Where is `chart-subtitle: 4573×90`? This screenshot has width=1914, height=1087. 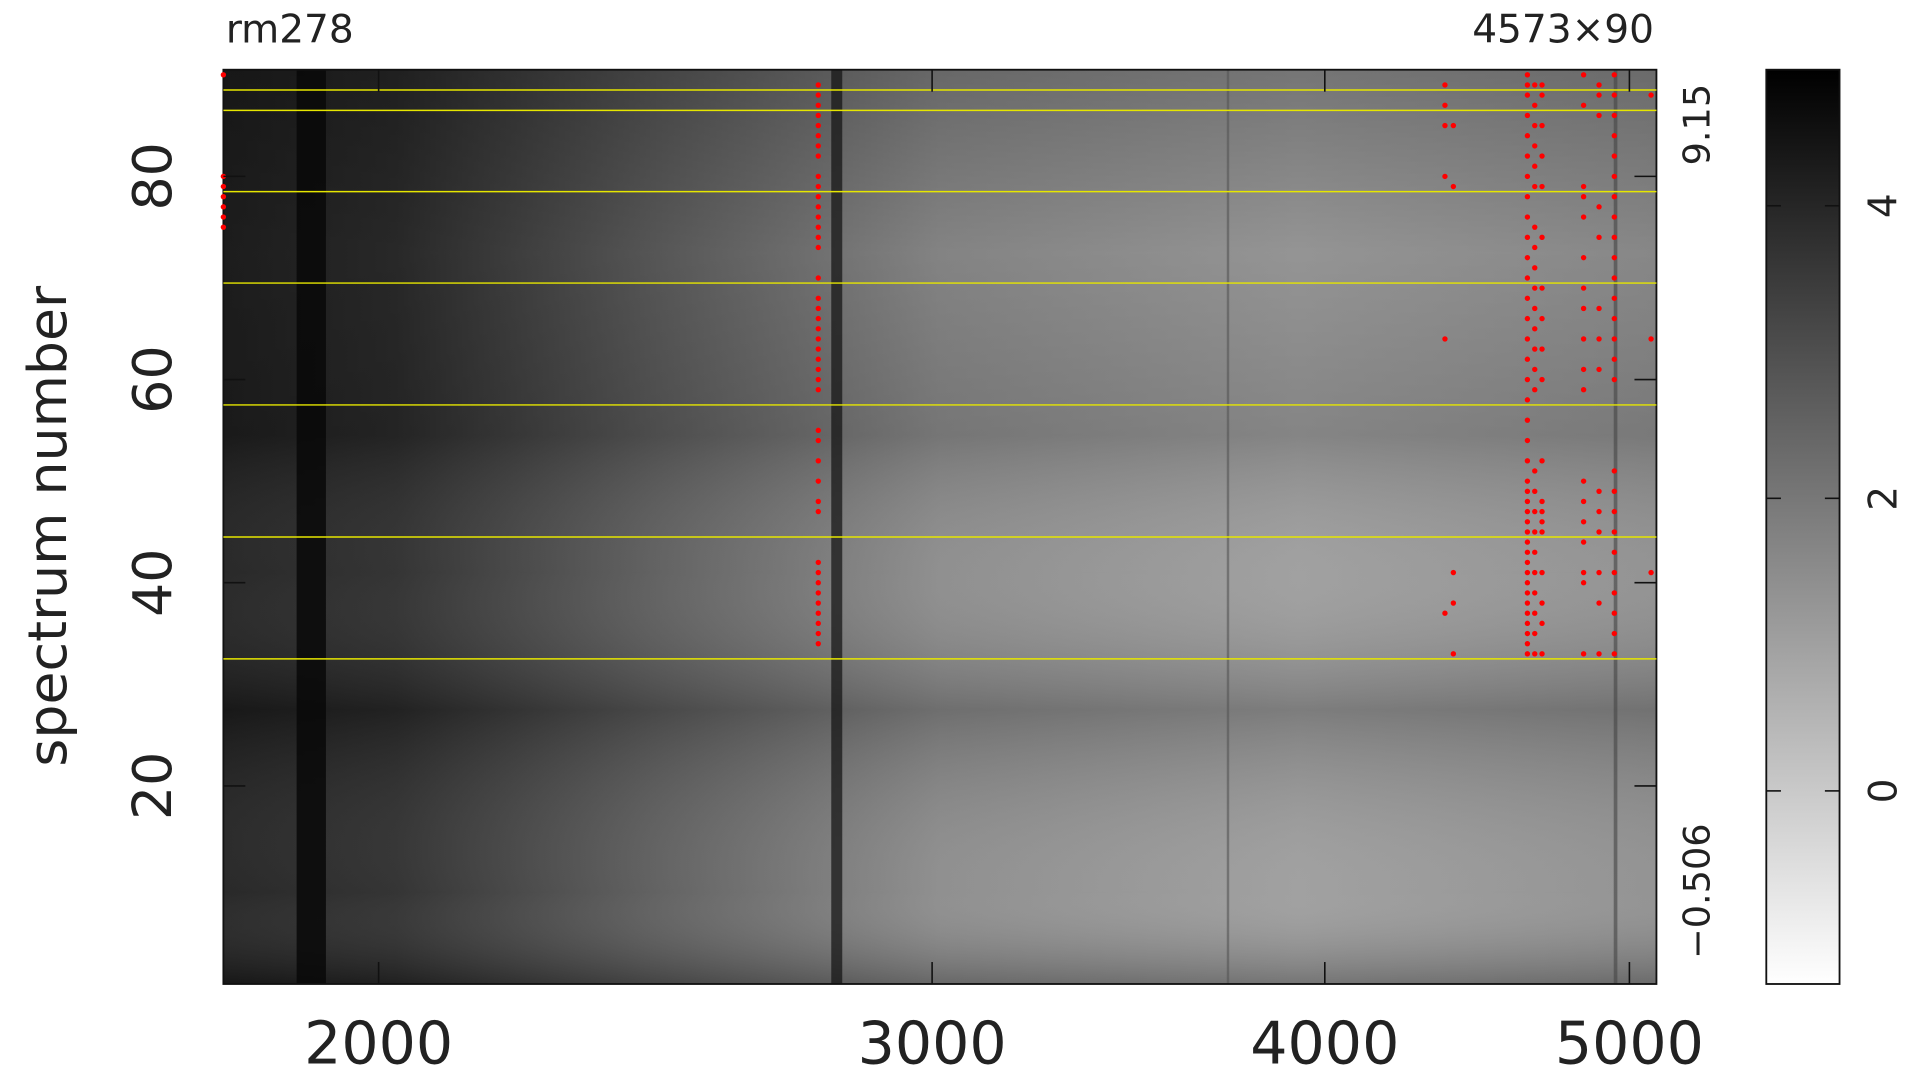
chart-subtitle: 4573×90 is located at coordinates (1563, 29).